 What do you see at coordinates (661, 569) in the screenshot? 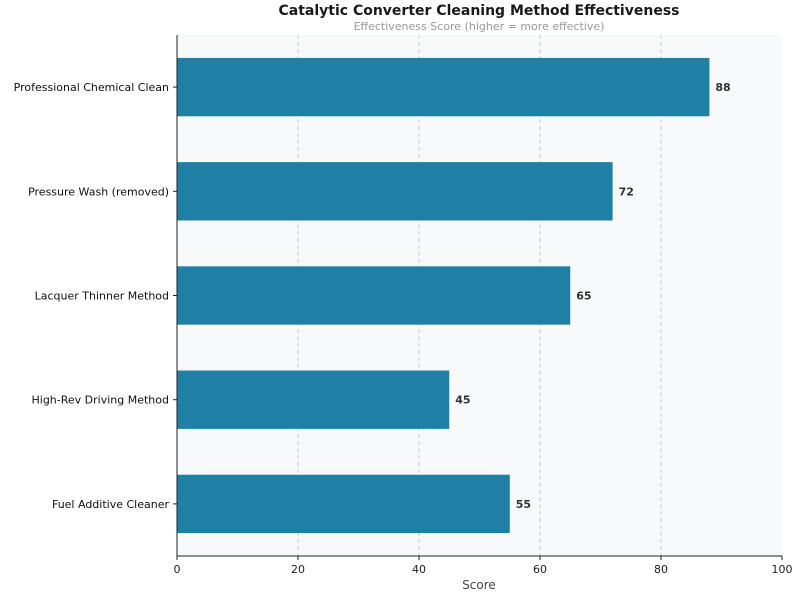
I see `x-tick-label: 80` at bounding box center [661, 569].